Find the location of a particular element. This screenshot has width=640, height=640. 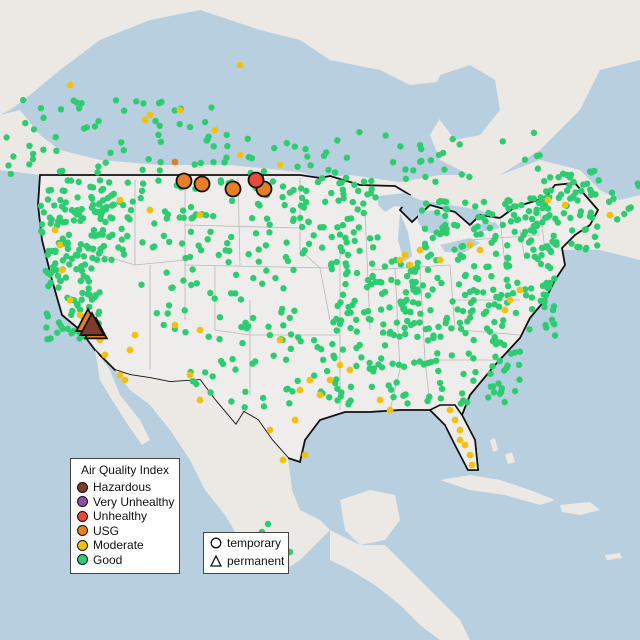

circle-icon is located at coordinates (216, 543).